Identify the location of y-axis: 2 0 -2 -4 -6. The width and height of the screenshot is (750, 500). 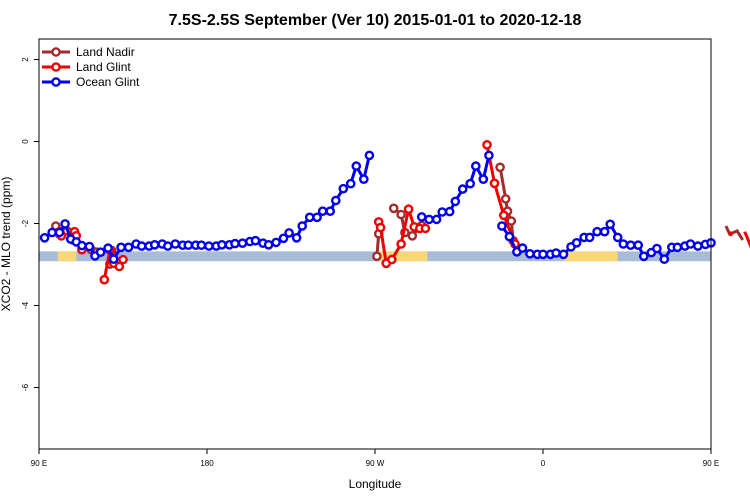
(30, 224).